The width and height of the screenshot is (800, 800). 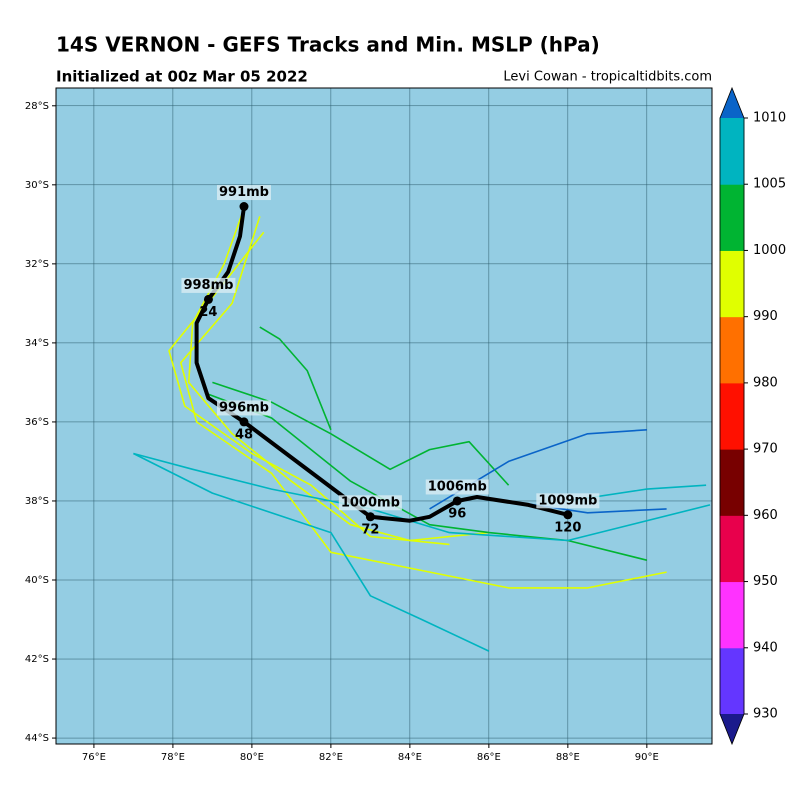 What do you see at coordinates (94, 757) in the screenshot?
I see `x-tick-label: 76°E` at bounding box center [94, 757].